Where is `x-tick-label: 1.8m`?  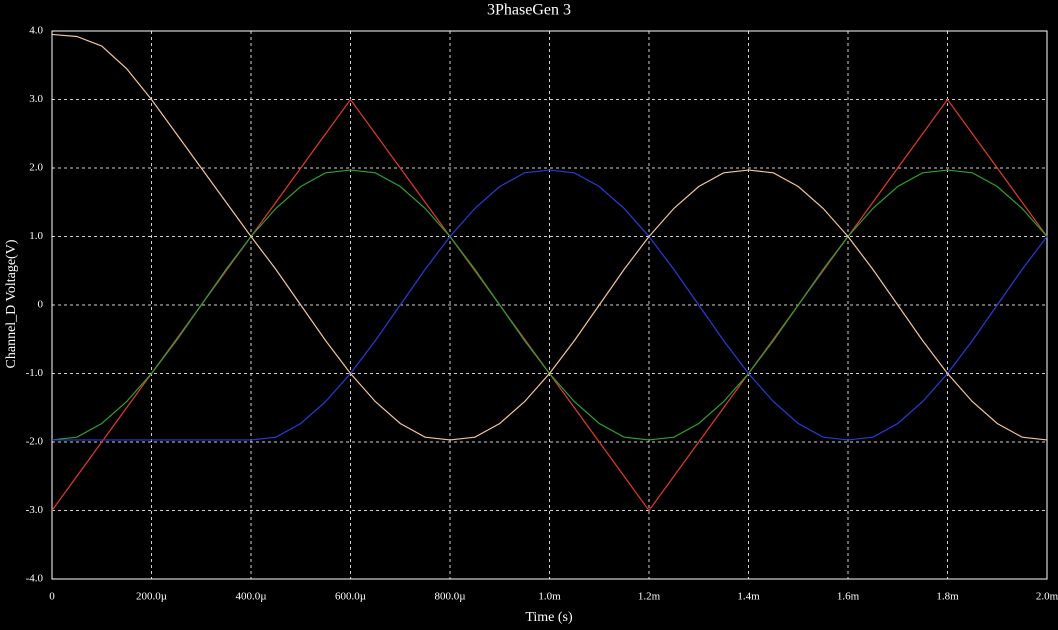
x-tick-label: 1.8m is located at coordinates (947, 597).